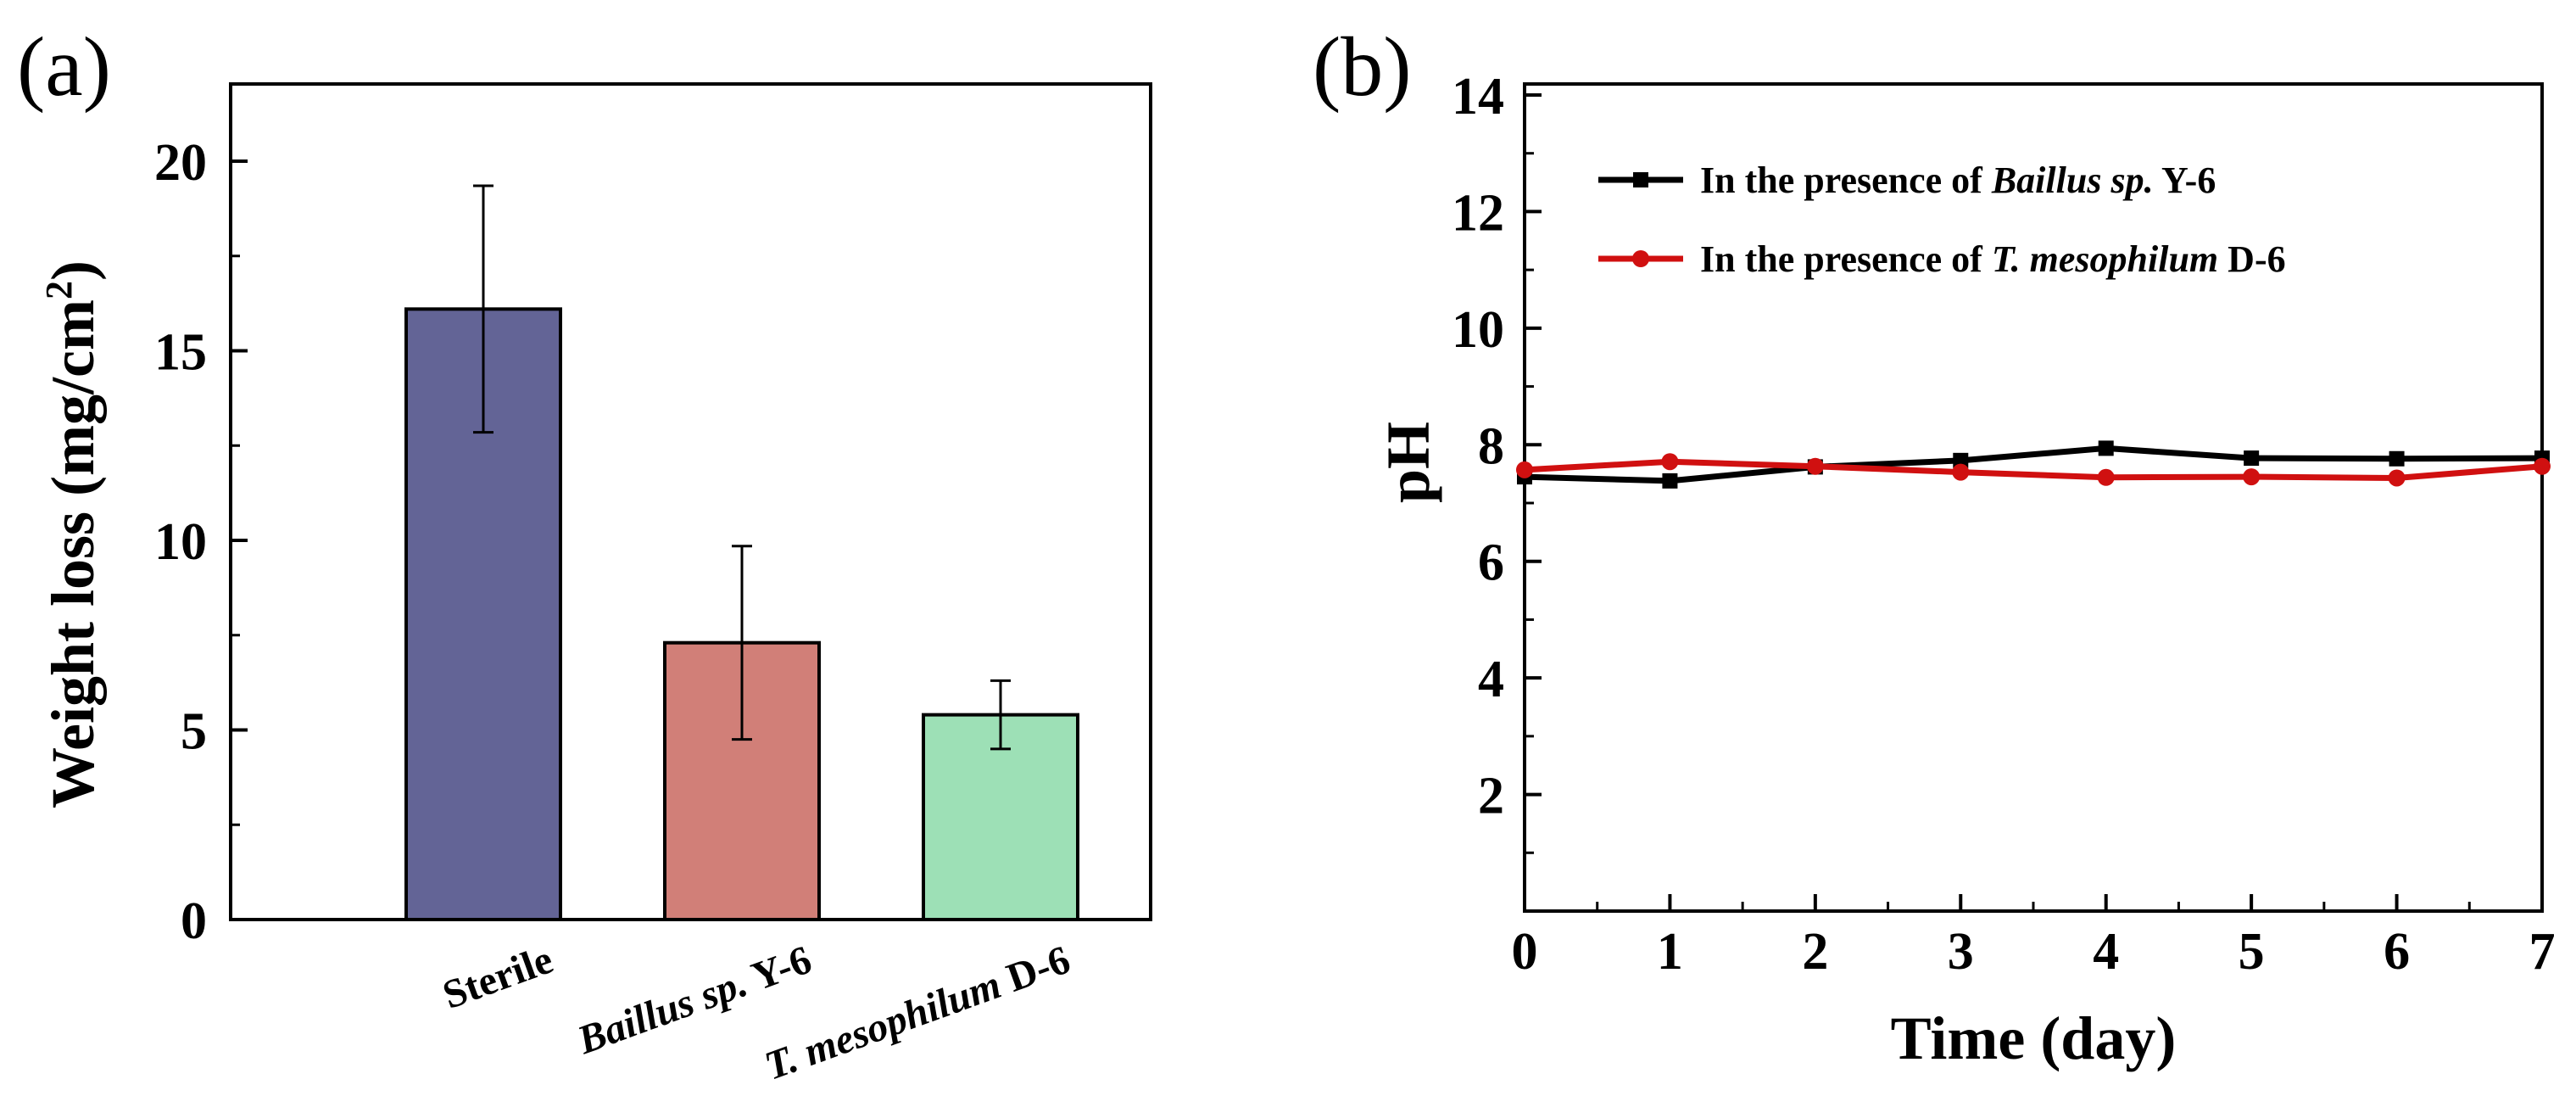  Describe the element at coordinates (1478, 213) in the screenshot. I see `y-tick-label: 12` at that location.